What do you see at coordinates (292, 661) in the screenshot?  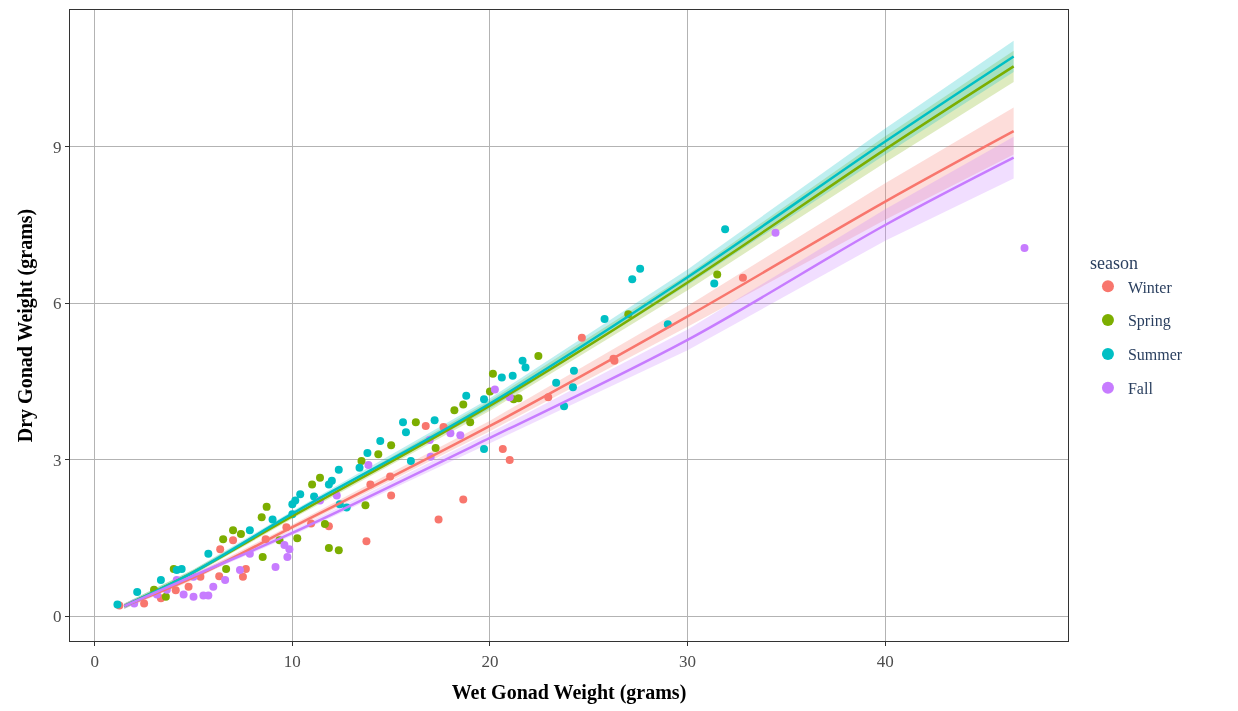 I see `x-tick-label: 10` at bounding box center [292, 661].